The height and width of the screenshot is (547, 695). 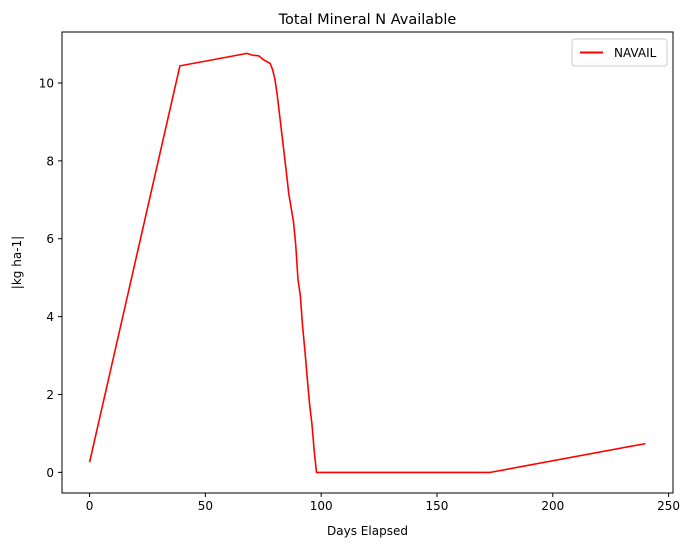 What do you see at coordinates (90, 506) in the screenshot?
I see `x-tick-label: 0` at bounding box center [90, 506].